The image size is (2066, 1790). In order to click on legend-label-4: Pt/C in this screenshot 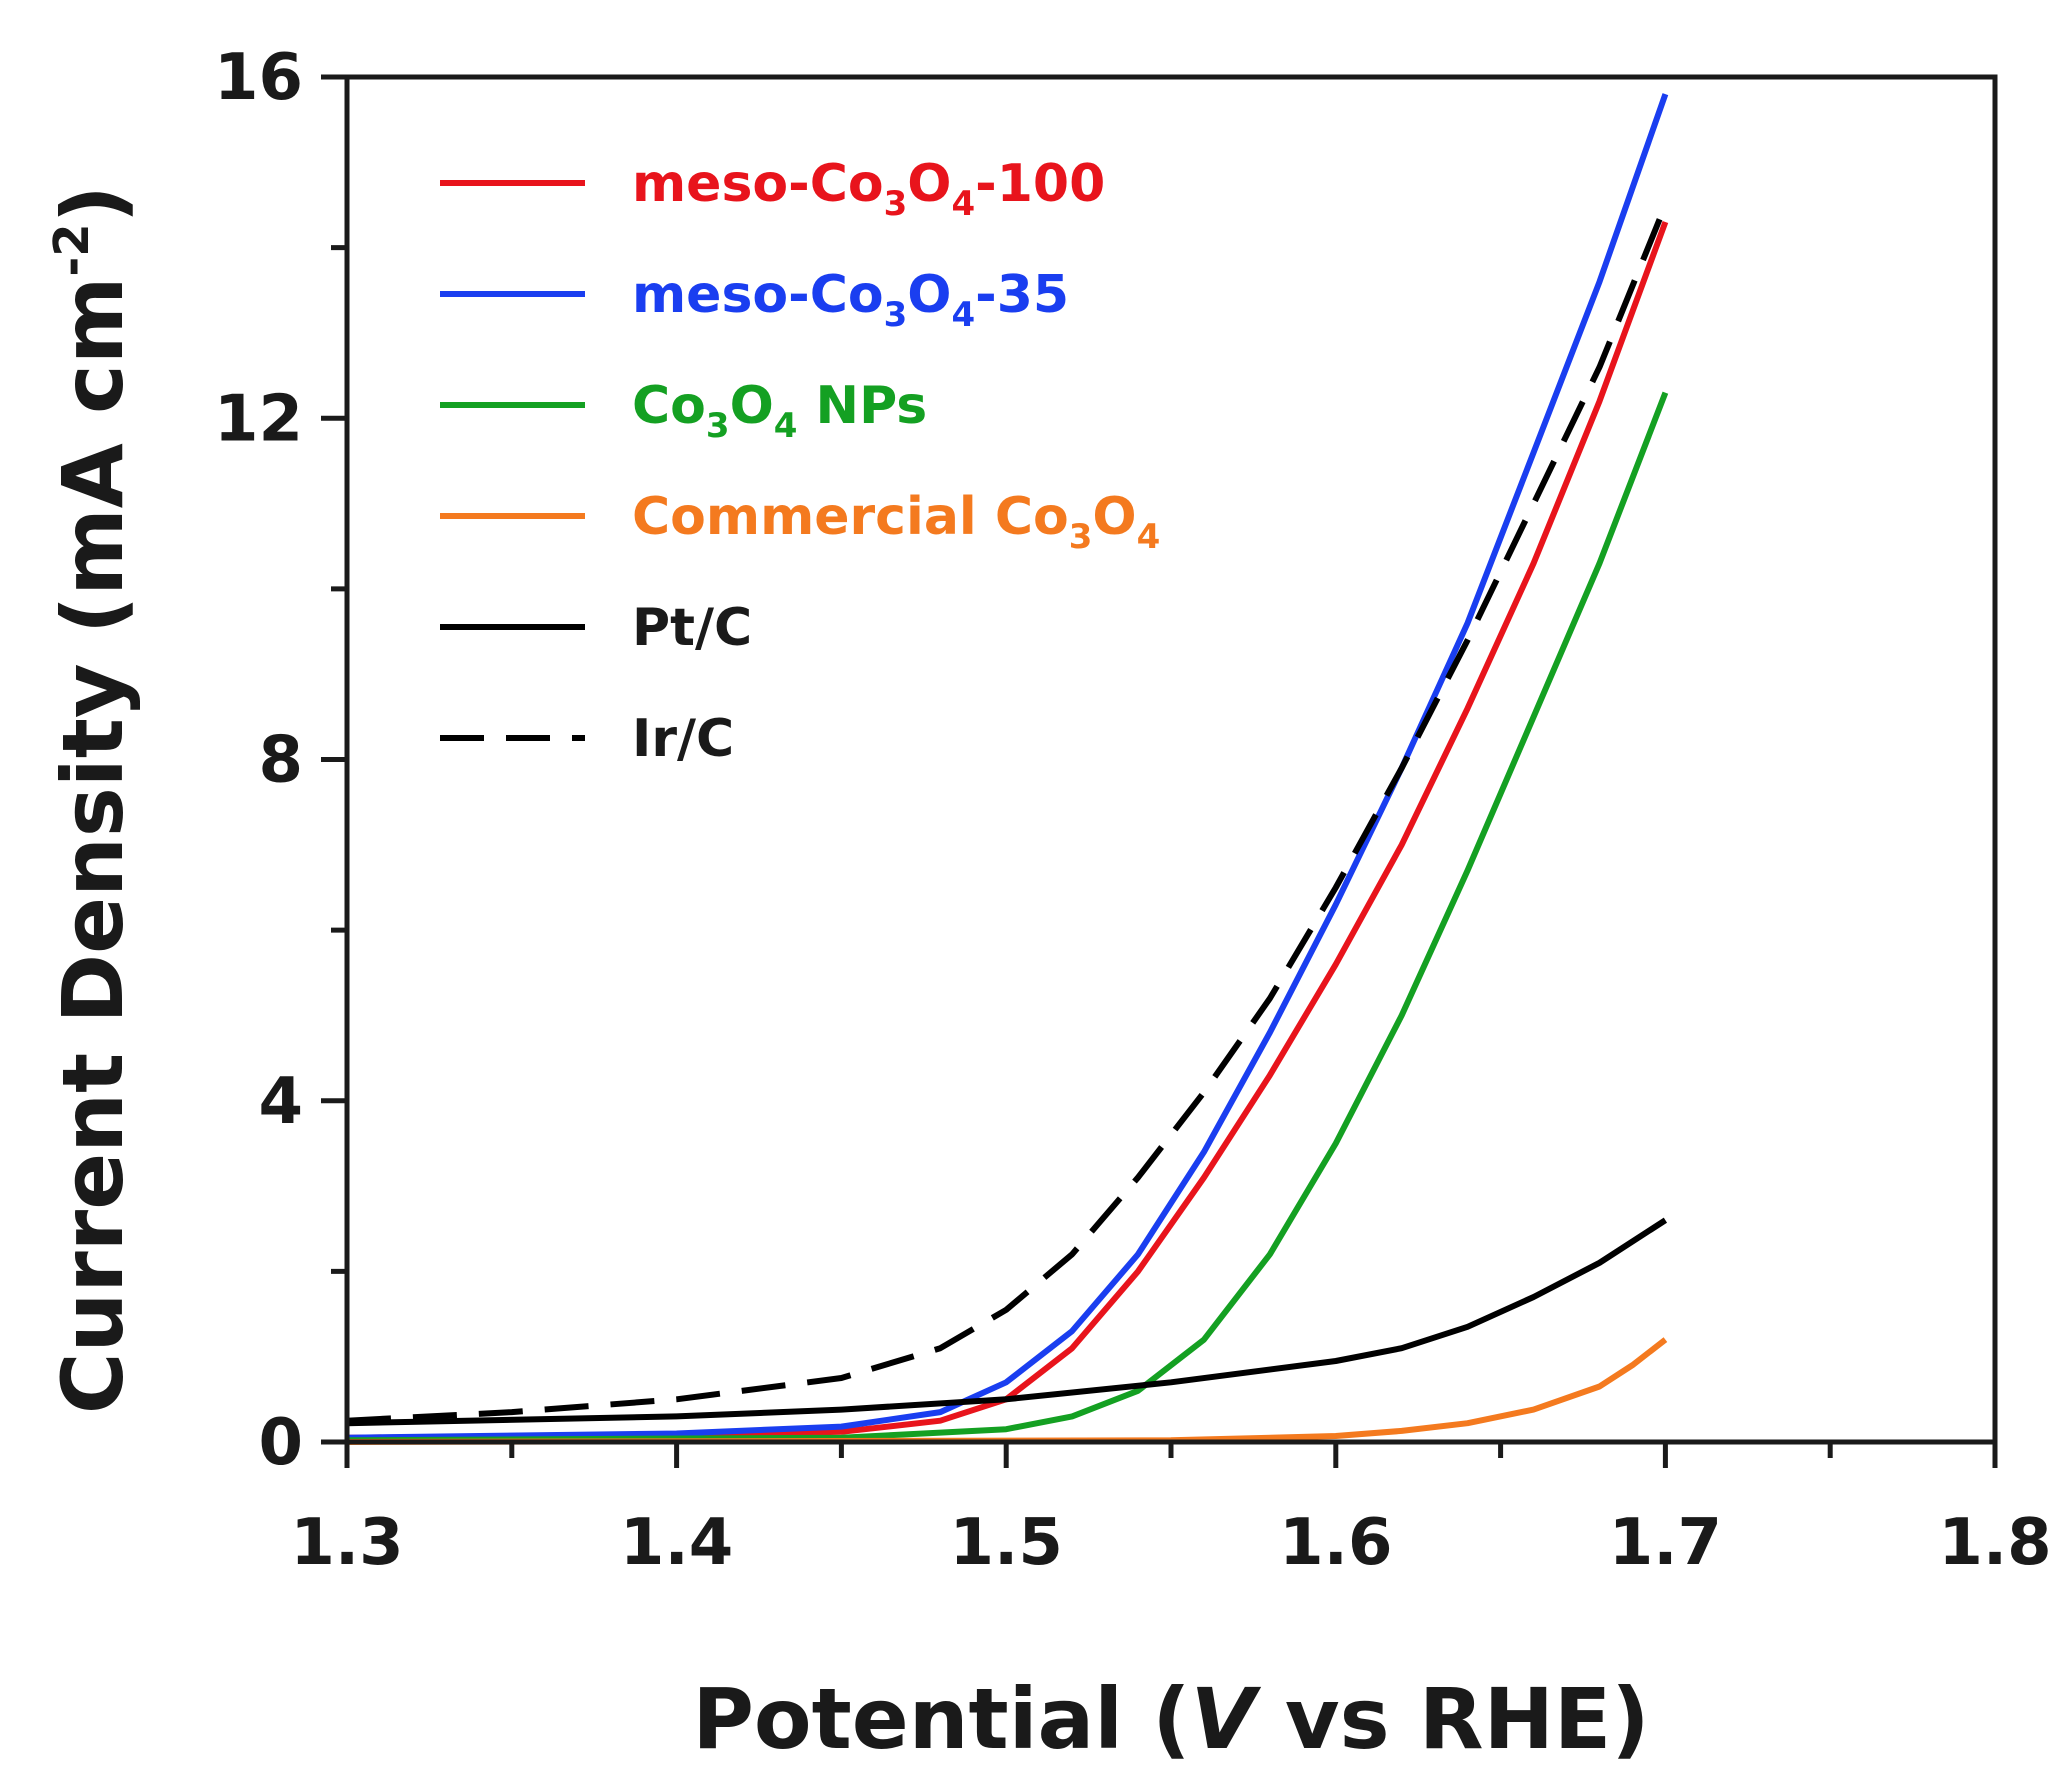, I will do `click(692, 628)`.